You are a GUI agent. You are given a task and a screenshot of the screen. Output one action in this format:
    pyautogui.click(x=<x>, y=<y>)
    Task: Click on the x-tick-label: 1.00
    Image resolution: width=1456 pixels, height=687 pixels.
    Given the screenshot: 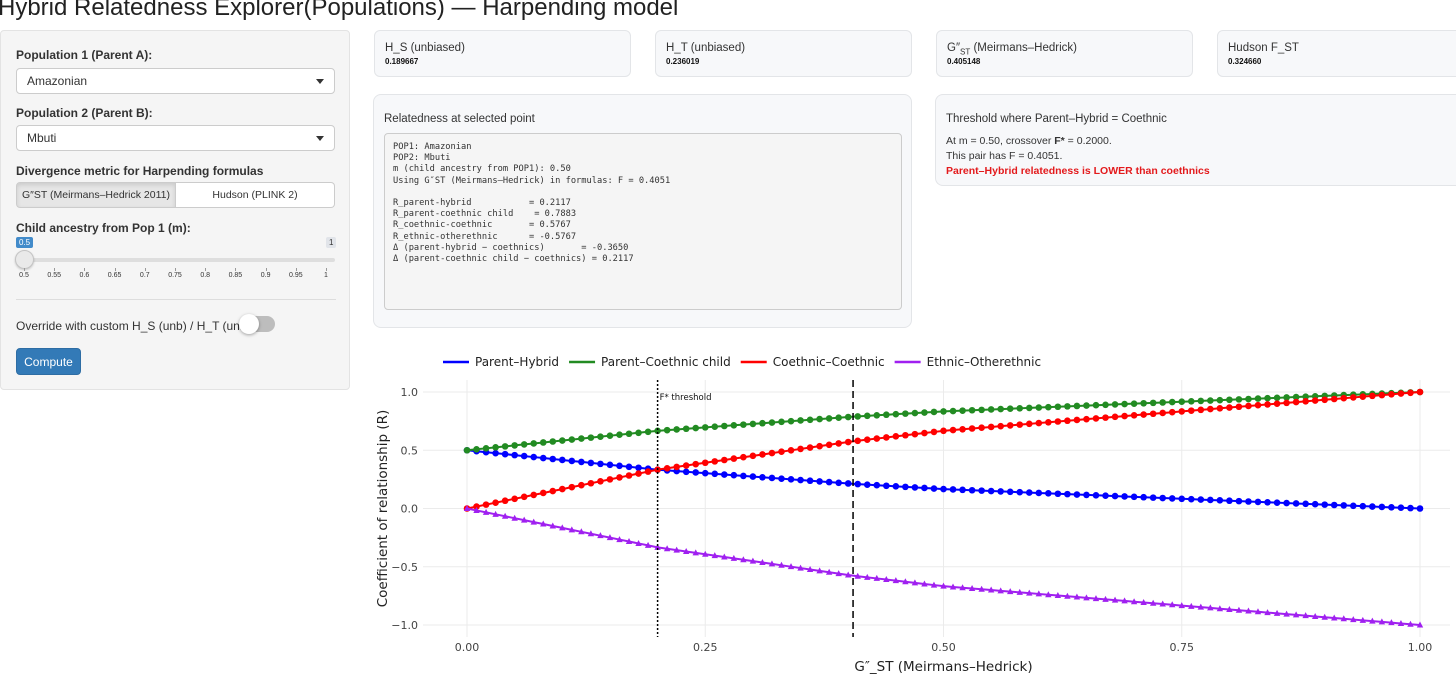 What is the action you would take?
    pyautogui.click(x=1420, y=647)
    